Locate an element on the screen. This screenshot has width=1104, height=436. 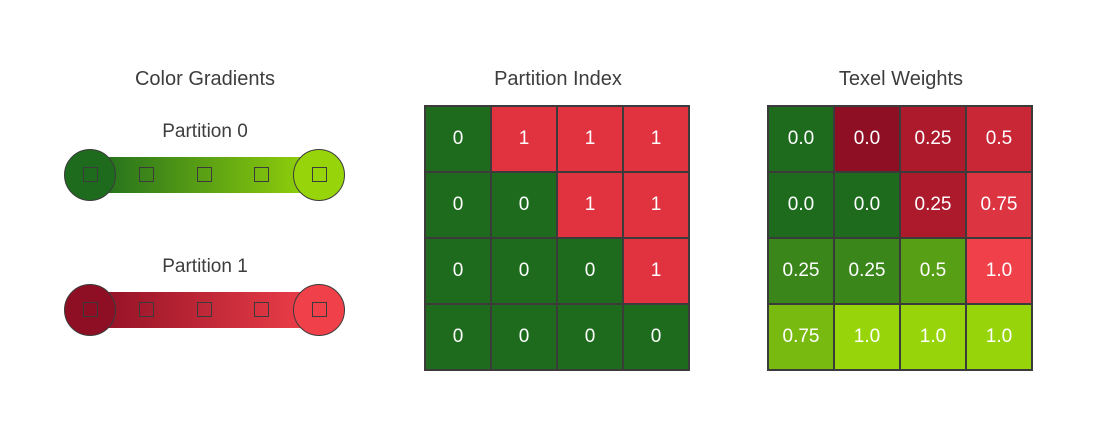
partition-1-gradient-bar is located at coordinates (204, 310).